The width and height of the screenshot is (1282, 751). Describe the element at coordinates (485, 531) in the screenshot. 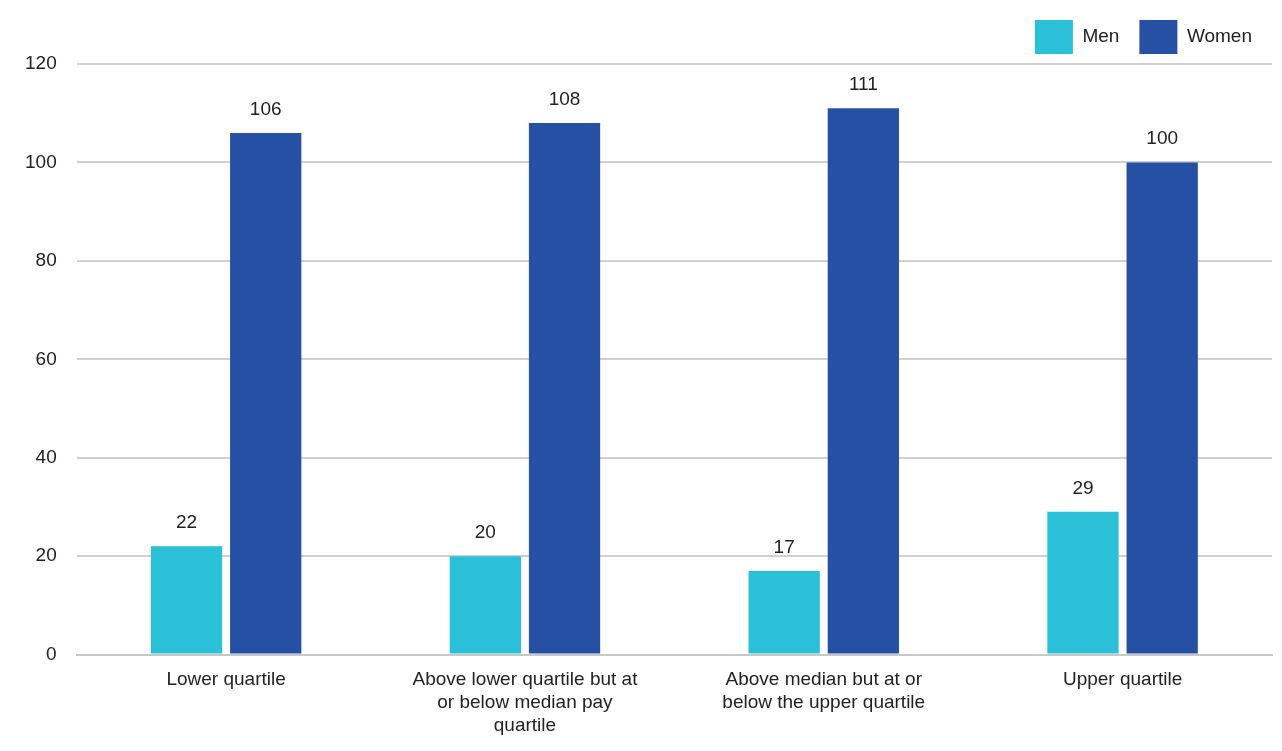

I see `data-label: 20` at that location.